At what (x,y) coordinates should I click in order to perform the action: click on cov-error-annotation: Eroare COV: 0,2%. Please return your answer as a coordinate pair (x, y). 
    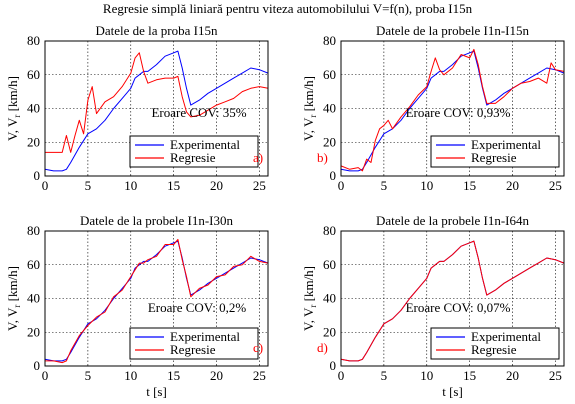
    Looking at the image, I should click on (197, 307).